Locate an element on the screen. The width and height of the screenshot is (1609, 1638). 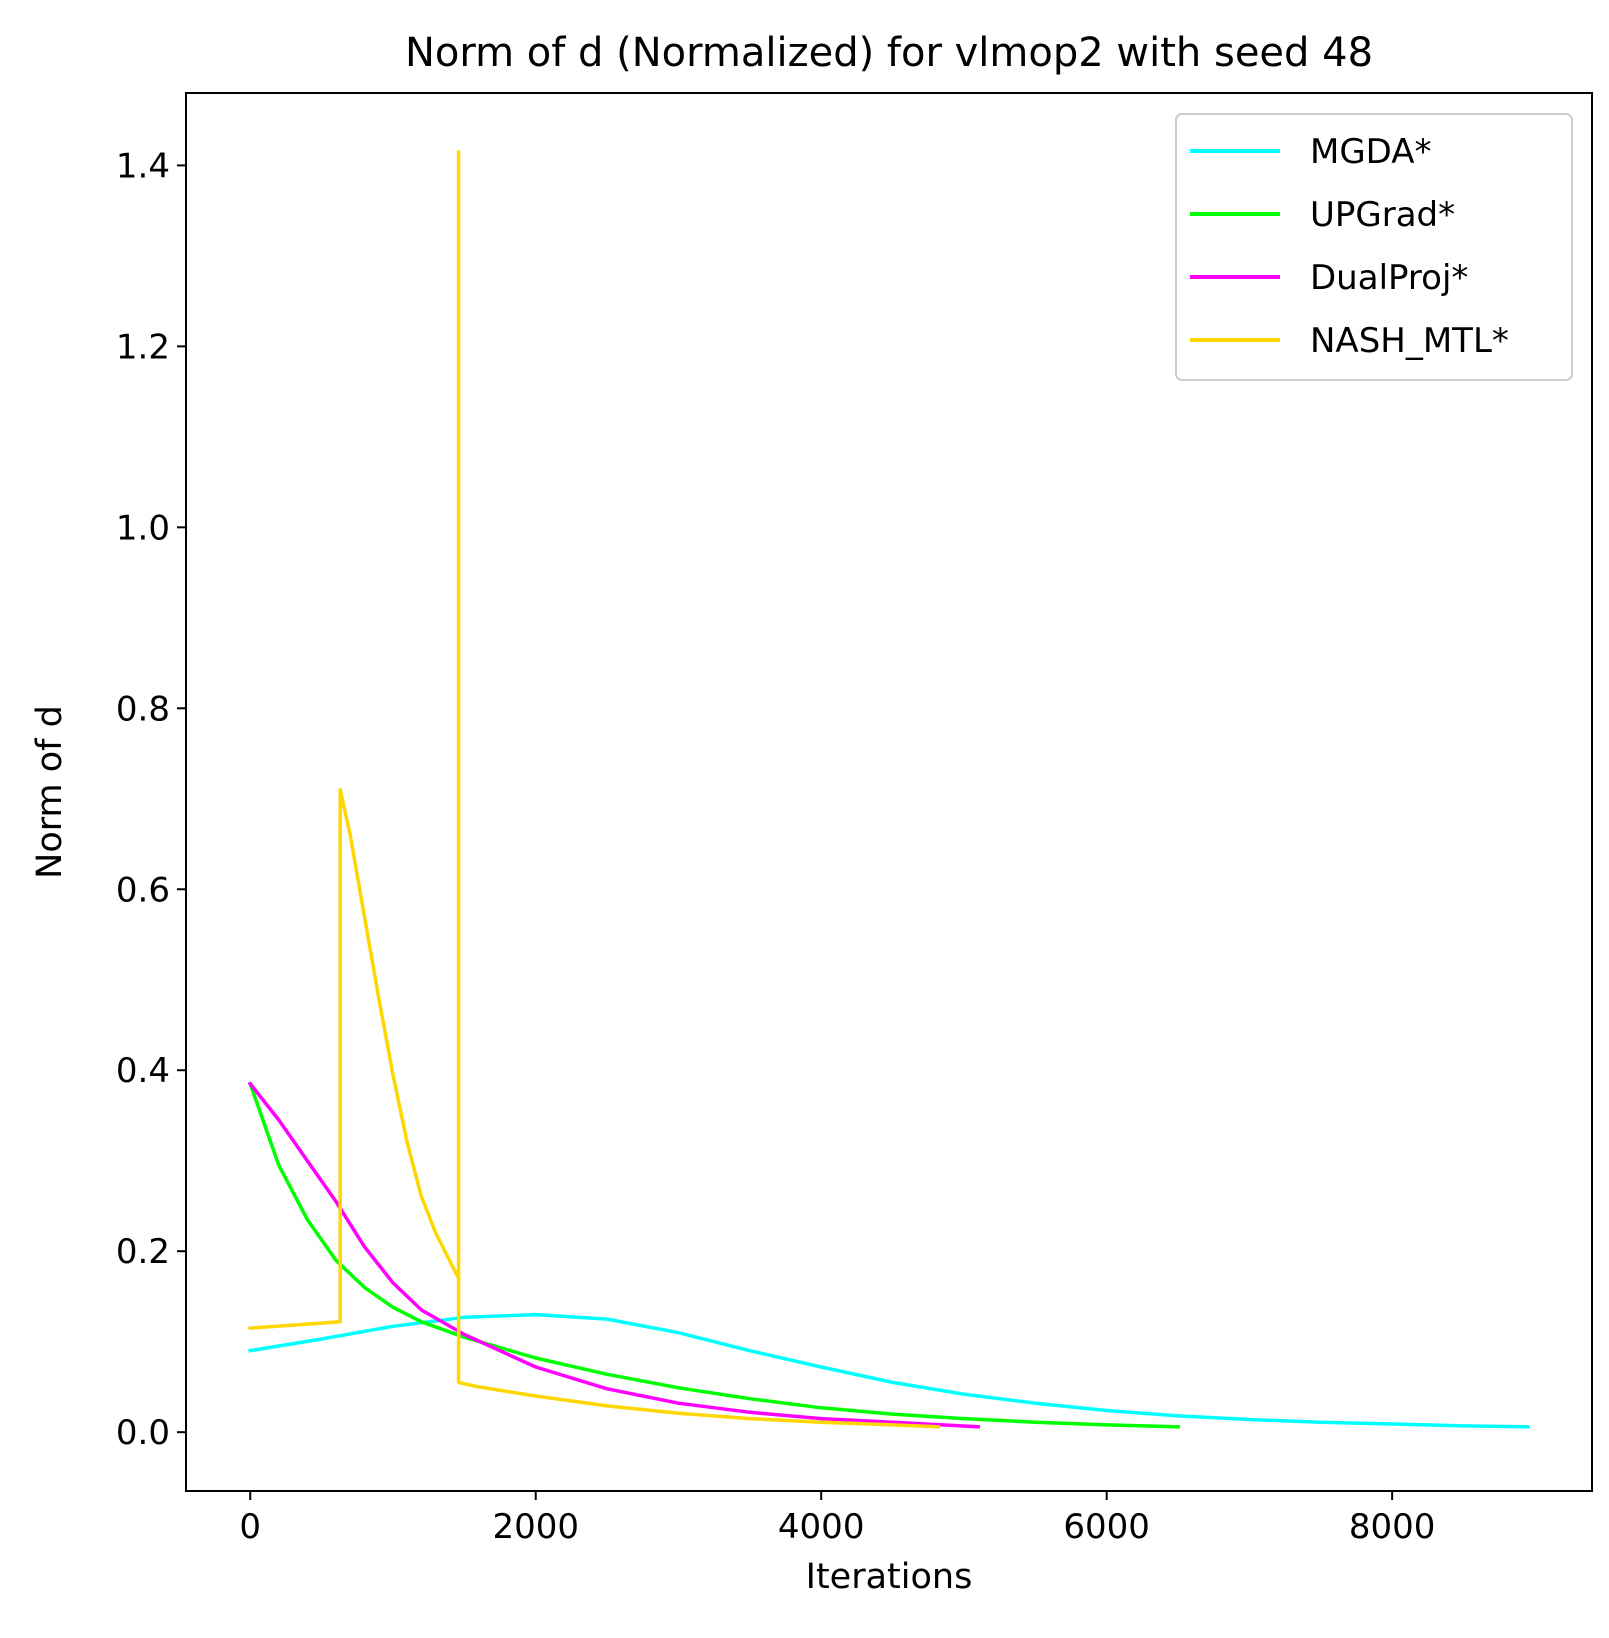
series-line-upgrad is located at coordinates (713, 1255).